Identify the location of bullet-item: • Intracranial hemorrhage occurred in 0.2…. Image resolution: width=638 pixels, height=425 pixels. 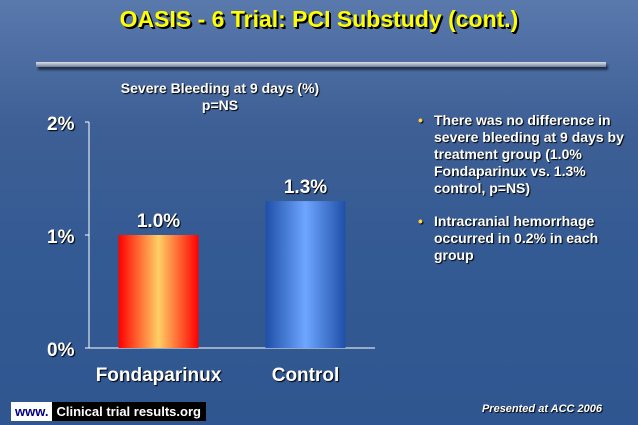
(523, 238).